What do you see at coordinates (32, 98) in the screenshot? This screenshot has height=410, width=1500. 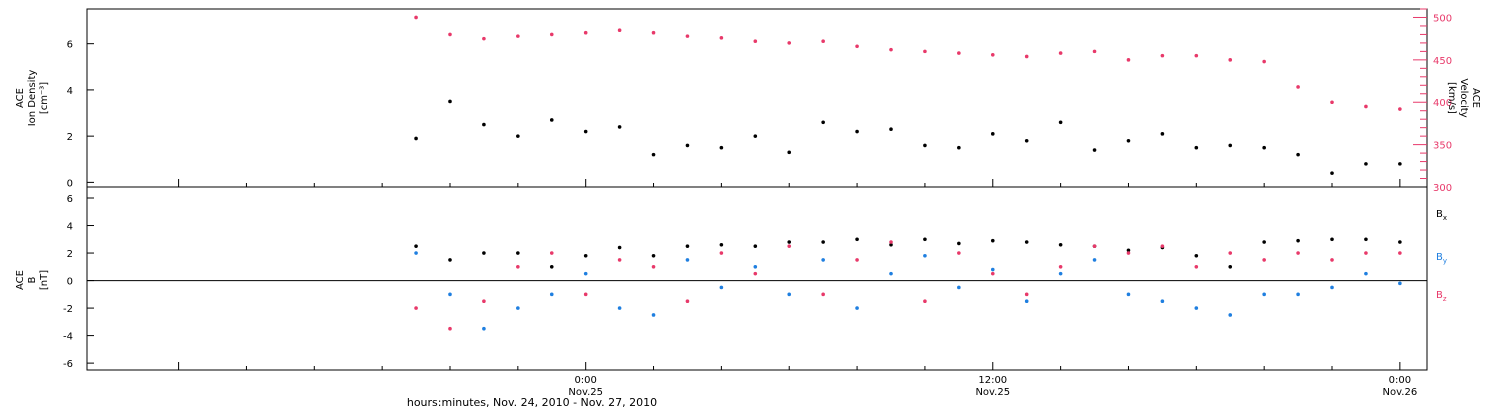 I see `density-axis-label-line2: Ion Density` at bounding box center [32, 98].